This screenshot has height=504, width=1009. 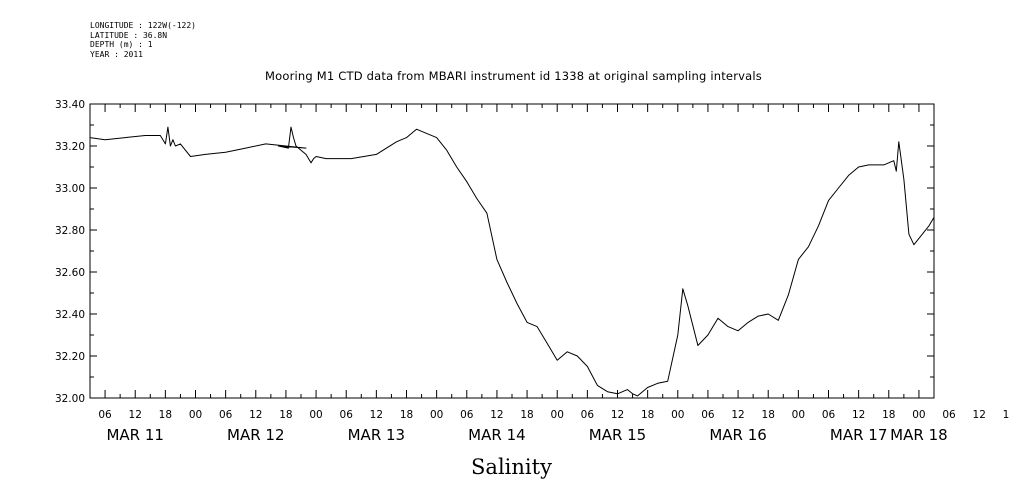 I want to click on y-tick-label: 32.60, so click(x=70, y=273).